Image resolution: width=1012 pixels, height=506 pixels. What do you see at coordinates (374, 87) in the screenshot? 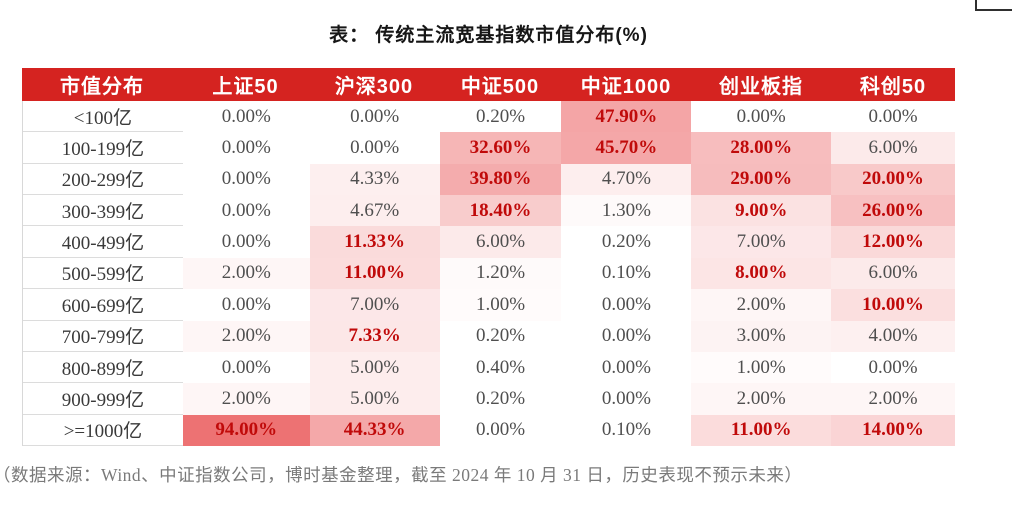
I see `column-header: 沪深300` at bounding box center [374, 87].